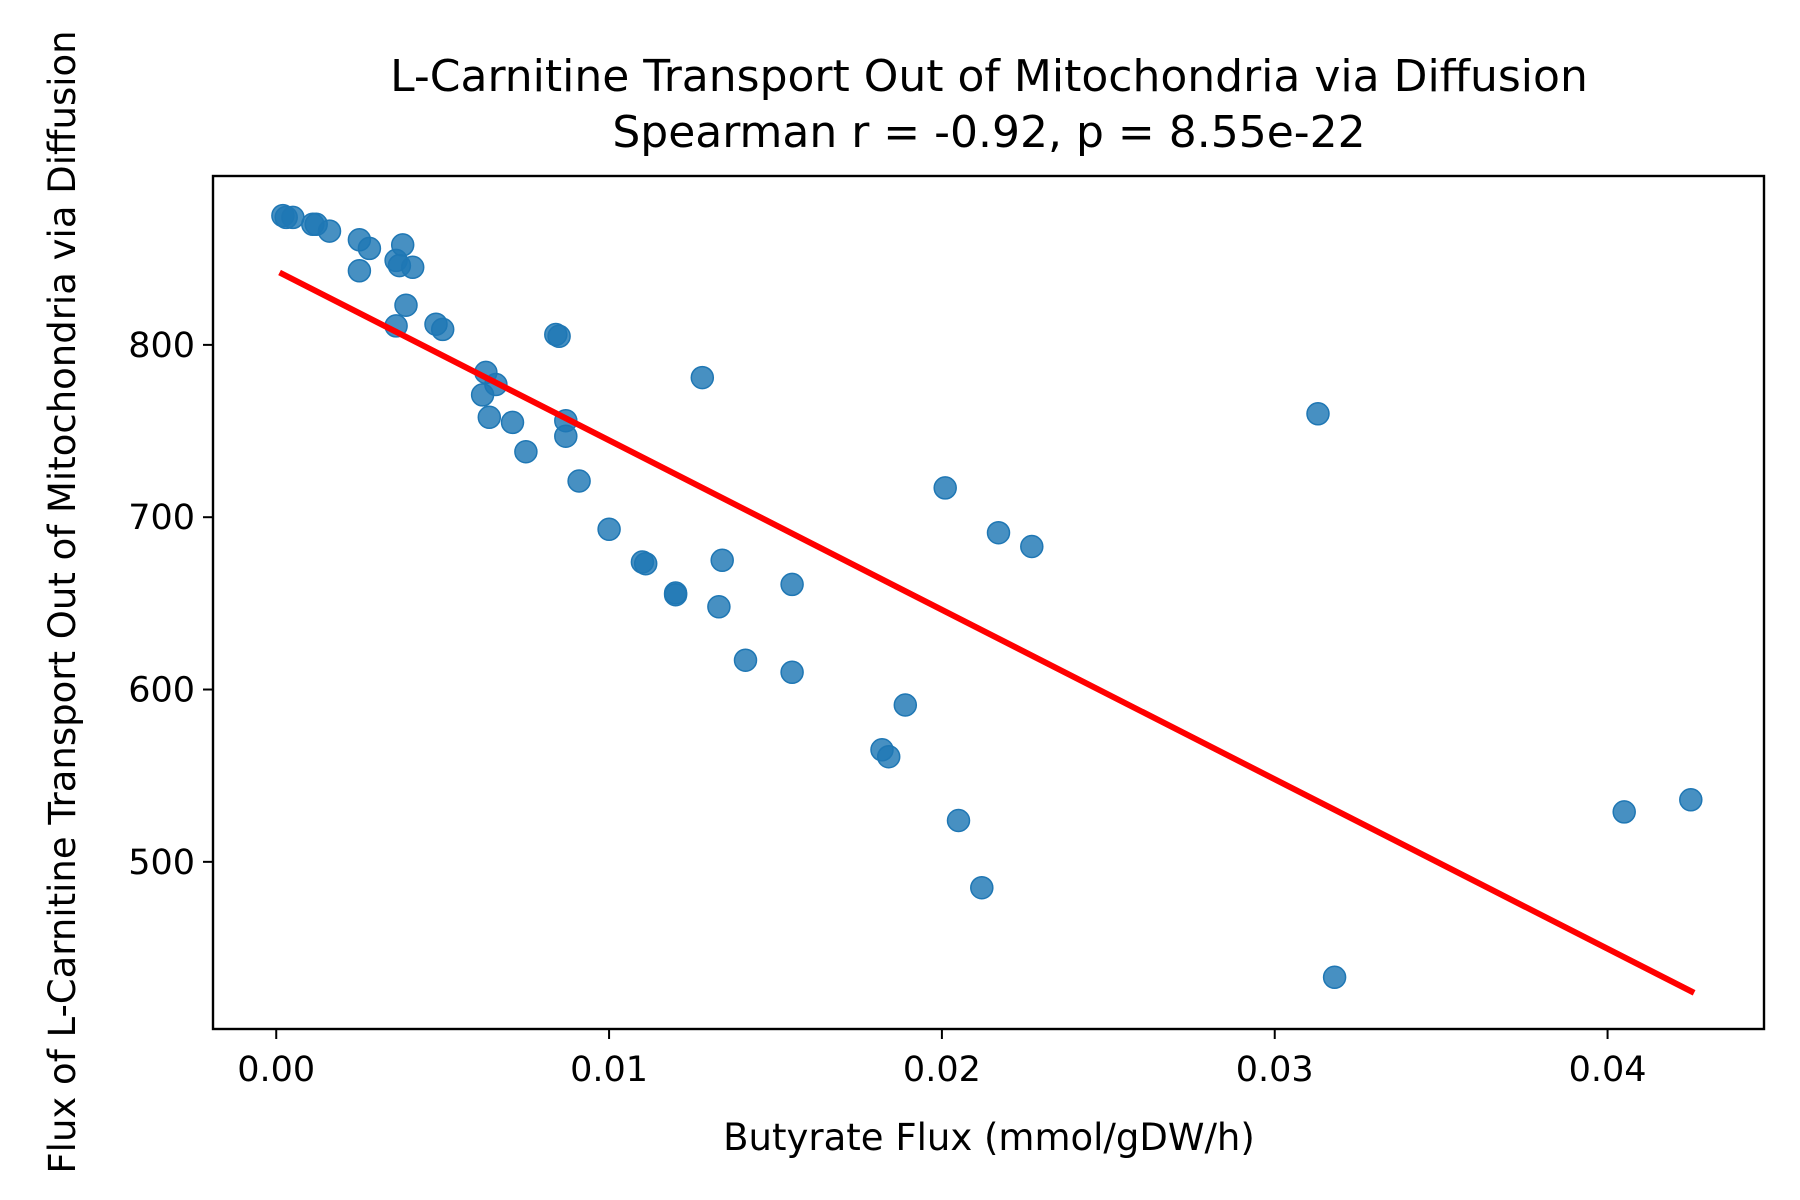 The image size is (1800, 1200). What do you see at coordinates (989, 1137) in the screenshot?
I see `x-axis-label: Butyrate Flux (mmol/gDW/h)` at bounding box center [989, 1137].